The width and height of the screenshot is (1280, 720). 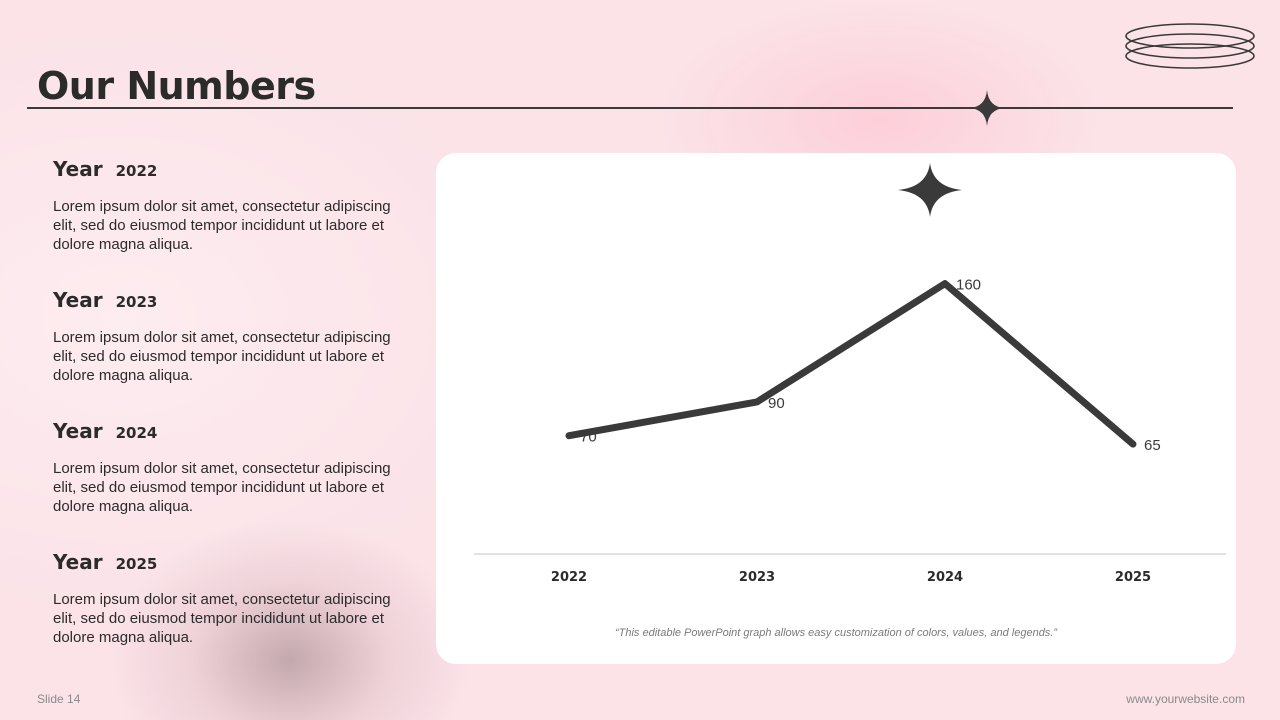 What do you see at coordinates (136, 564) in the screenshot?
I see `year-number: 2025` at bounding box center [136, 564].